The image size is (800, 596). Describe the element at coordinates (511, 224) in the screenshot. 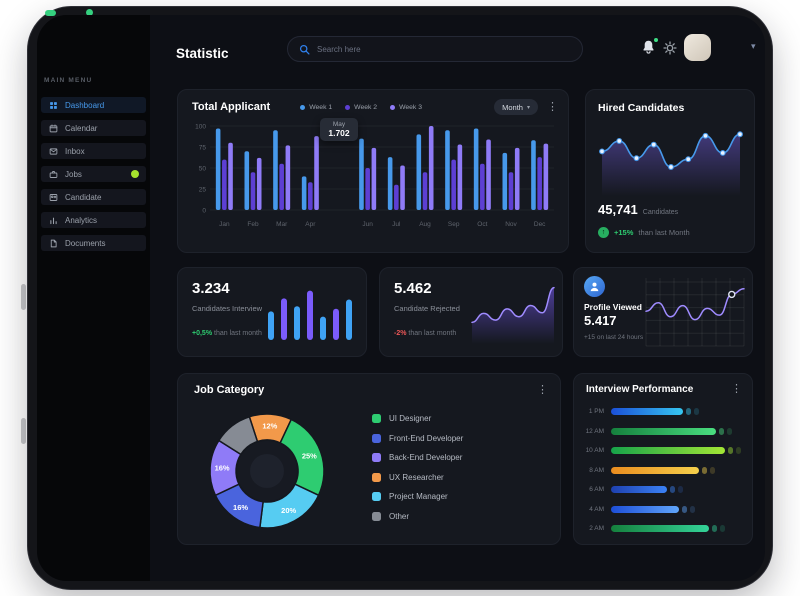

I see `svg-text: Nov` at that location.